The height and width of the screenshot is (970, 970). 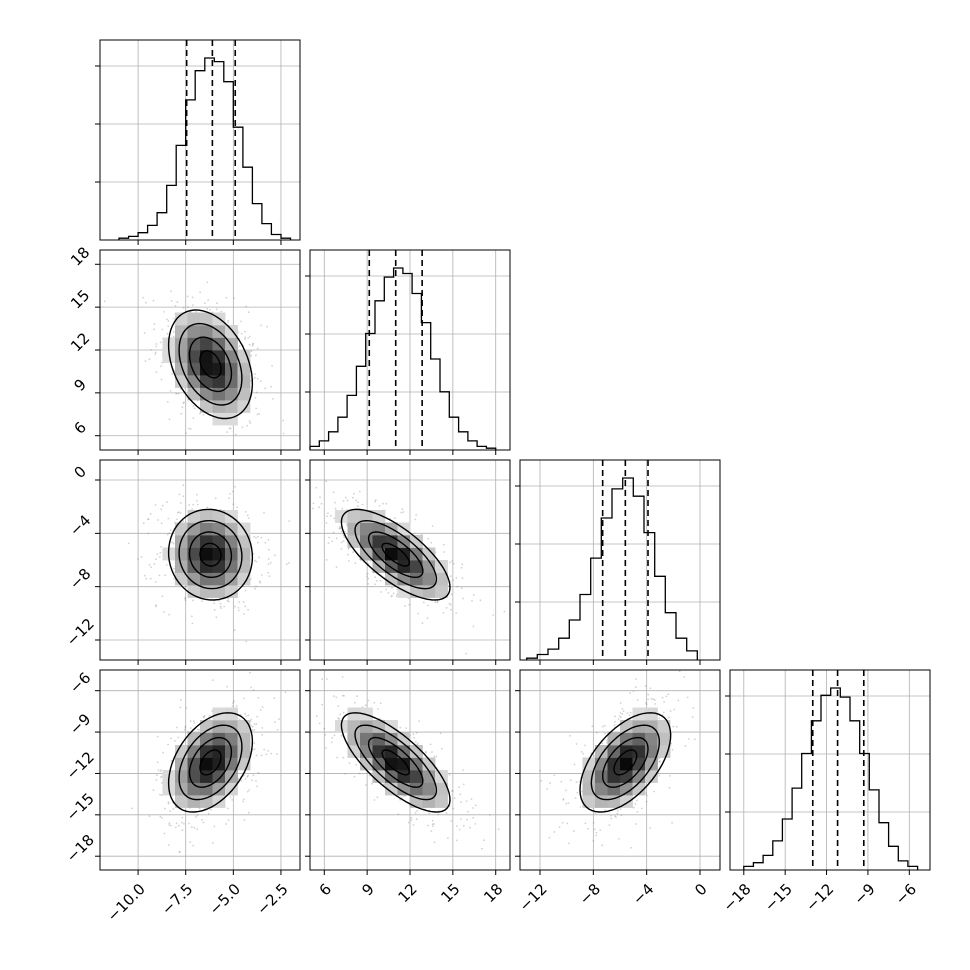 I want to click on y-tick-label: 18, so click(x=80, y=256).